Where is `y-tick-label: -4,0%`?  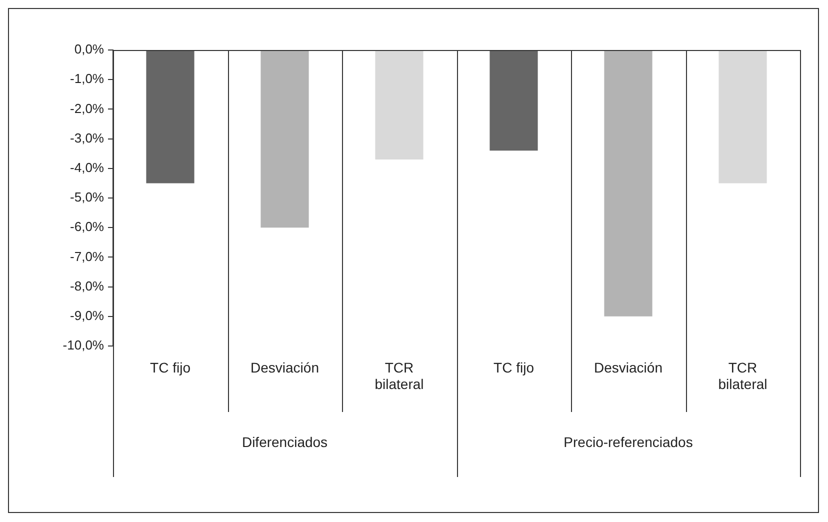
y-tick-label: -4,0% is located at coordinates (87, 167).